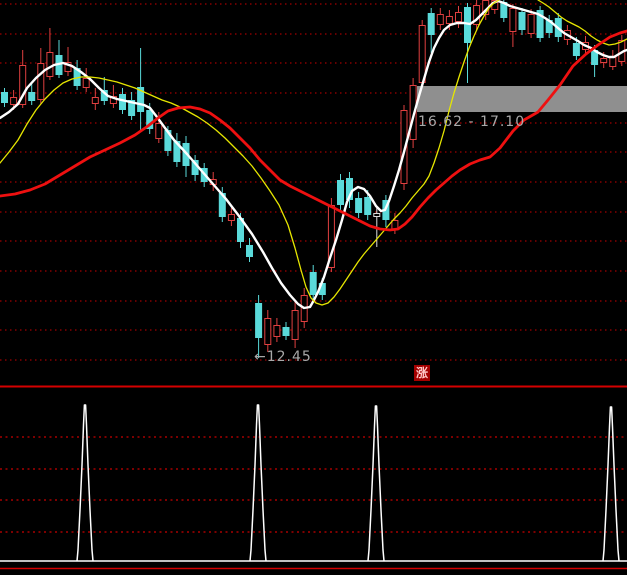 This screenshot has height=575, width=627. Describe the element at coordinates (422, 373) in the screenshot. I see `rise-marker-badge-icon: 涨` at that location.